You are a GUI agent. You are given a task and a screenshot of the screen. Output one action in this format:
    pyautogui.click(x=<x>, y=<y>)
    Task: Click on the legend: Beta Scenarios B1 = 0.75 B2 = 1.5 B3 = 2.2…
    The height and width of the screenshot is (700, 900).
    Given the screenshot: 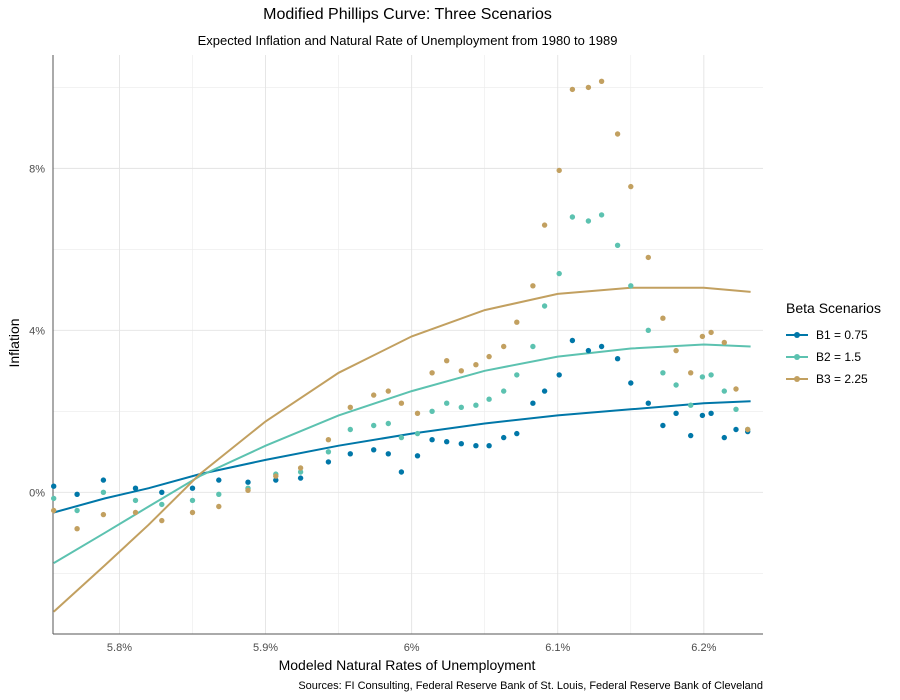 What is the action you would take?
    pyautogui.click(x=833, y=345)
    